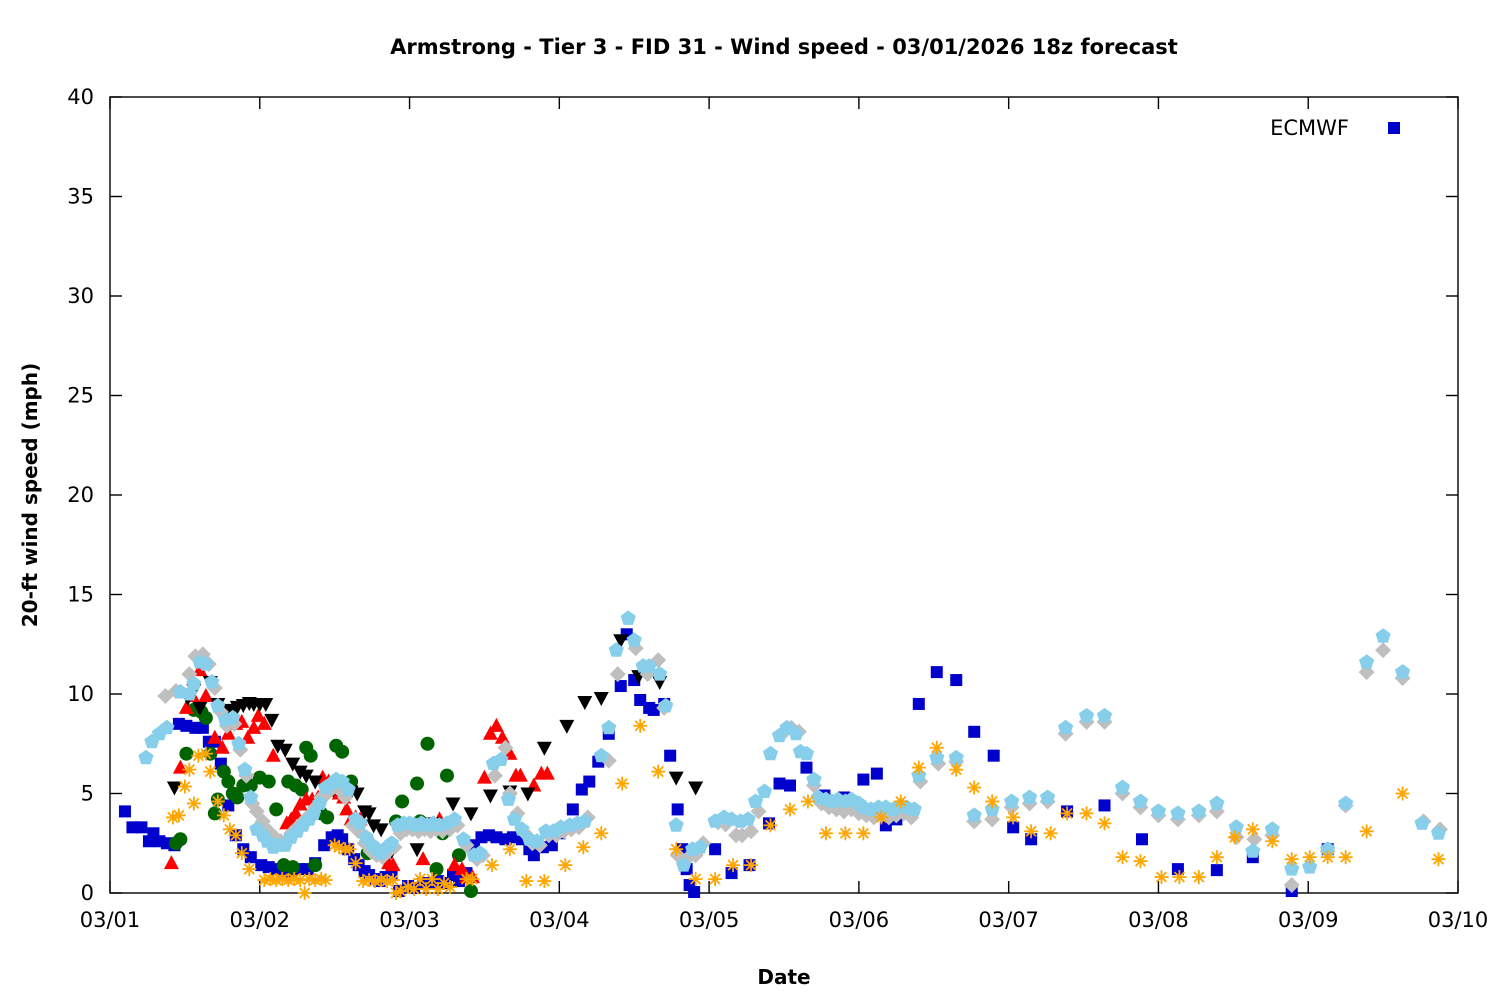 The image size is (1500, 1000). I want to click on y-tick-label: 35, so click(80, 197).